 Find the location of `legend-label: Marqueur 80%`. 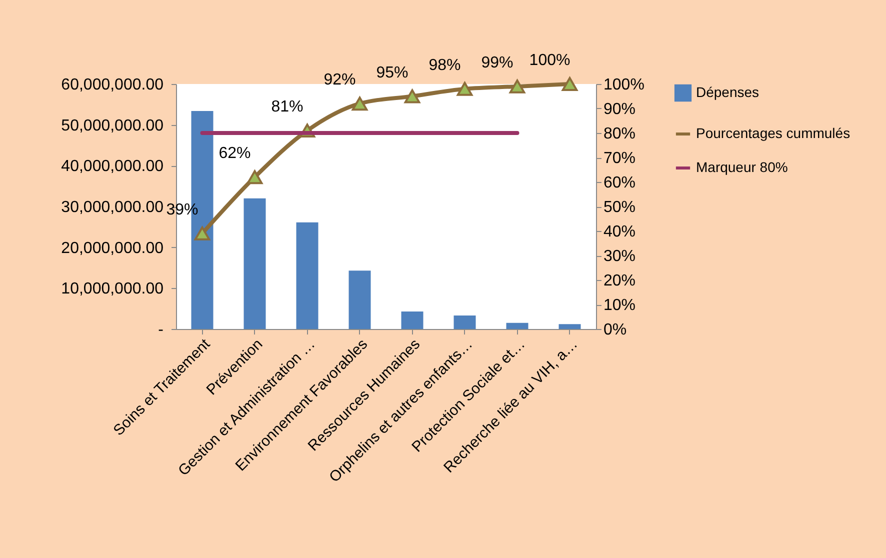

legend-label: Marqueur 80% is located at coordinates (742, 167).